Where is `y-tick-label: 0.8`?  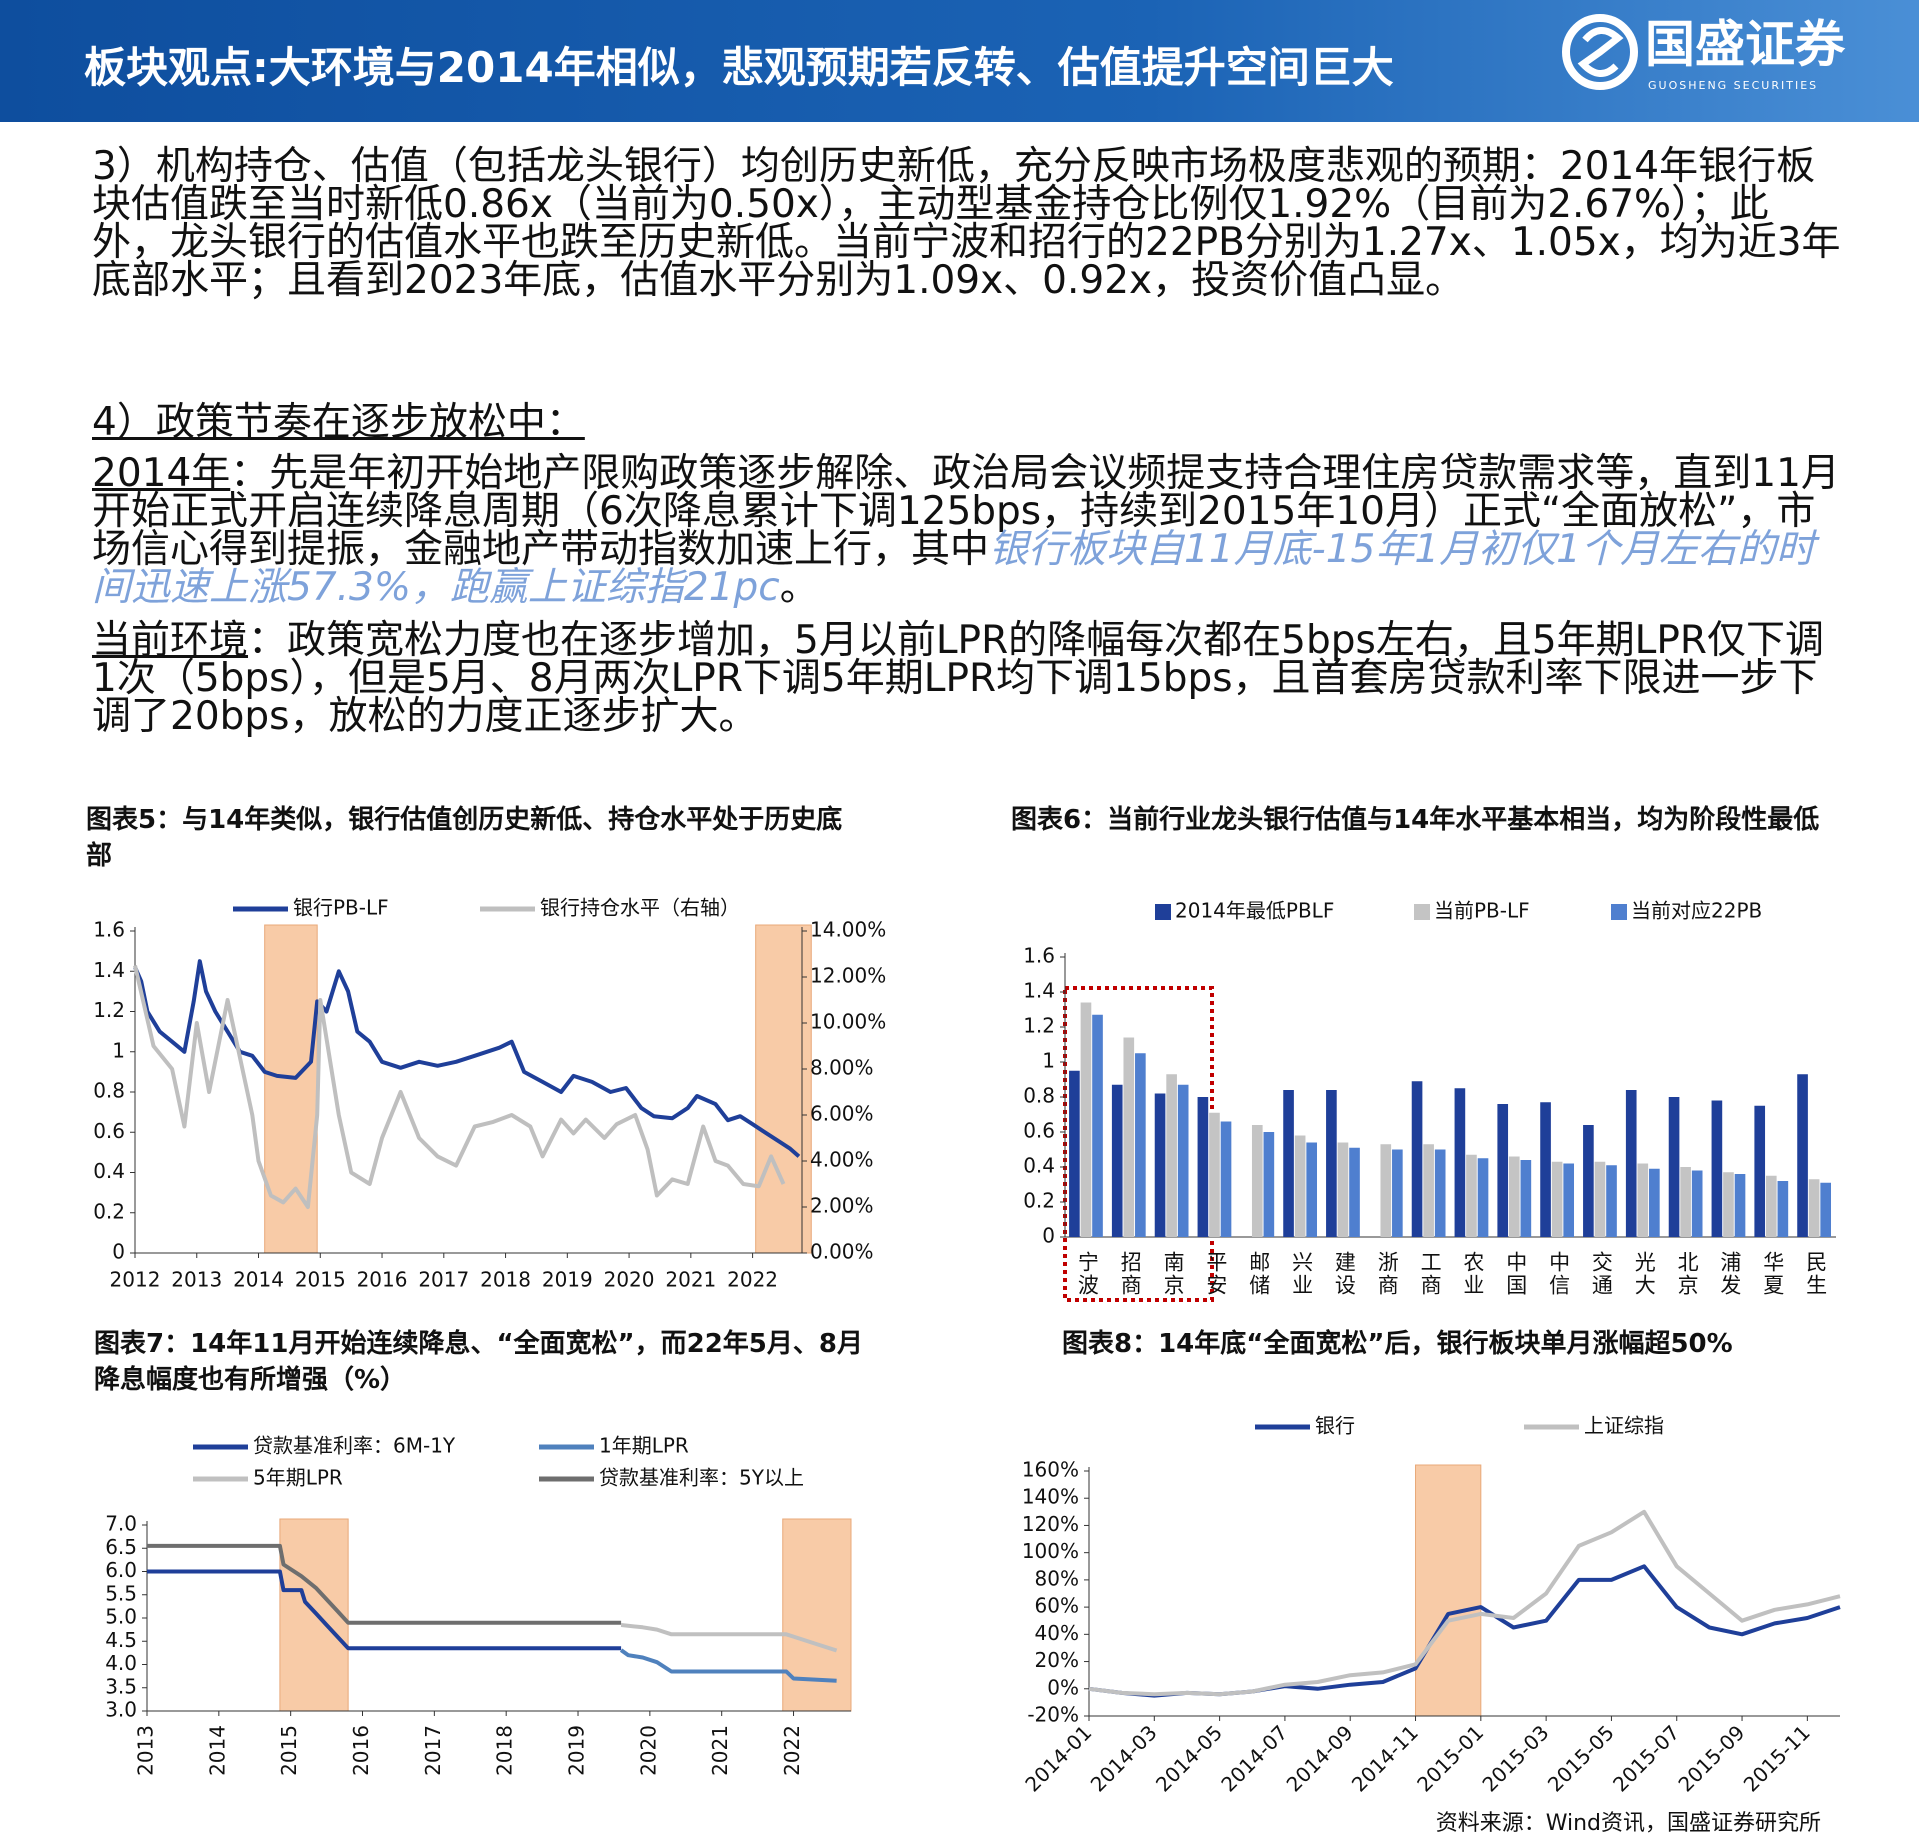
y-tick-label: 0.8 is located at coordinates (1039, 1096).